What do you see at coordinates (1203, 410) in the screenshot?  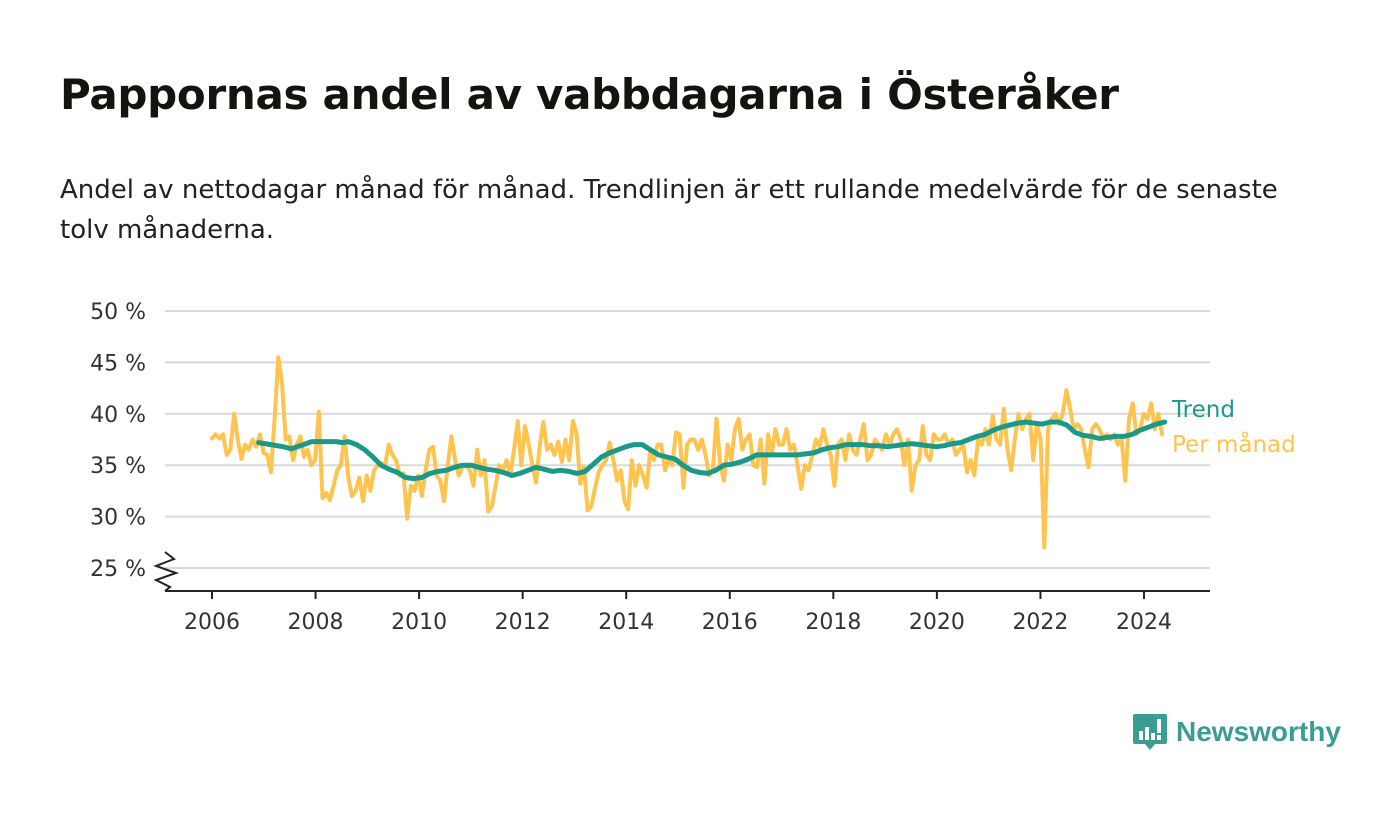 I see `series-label-trend: Trend` at bounding box center [1203, 410].